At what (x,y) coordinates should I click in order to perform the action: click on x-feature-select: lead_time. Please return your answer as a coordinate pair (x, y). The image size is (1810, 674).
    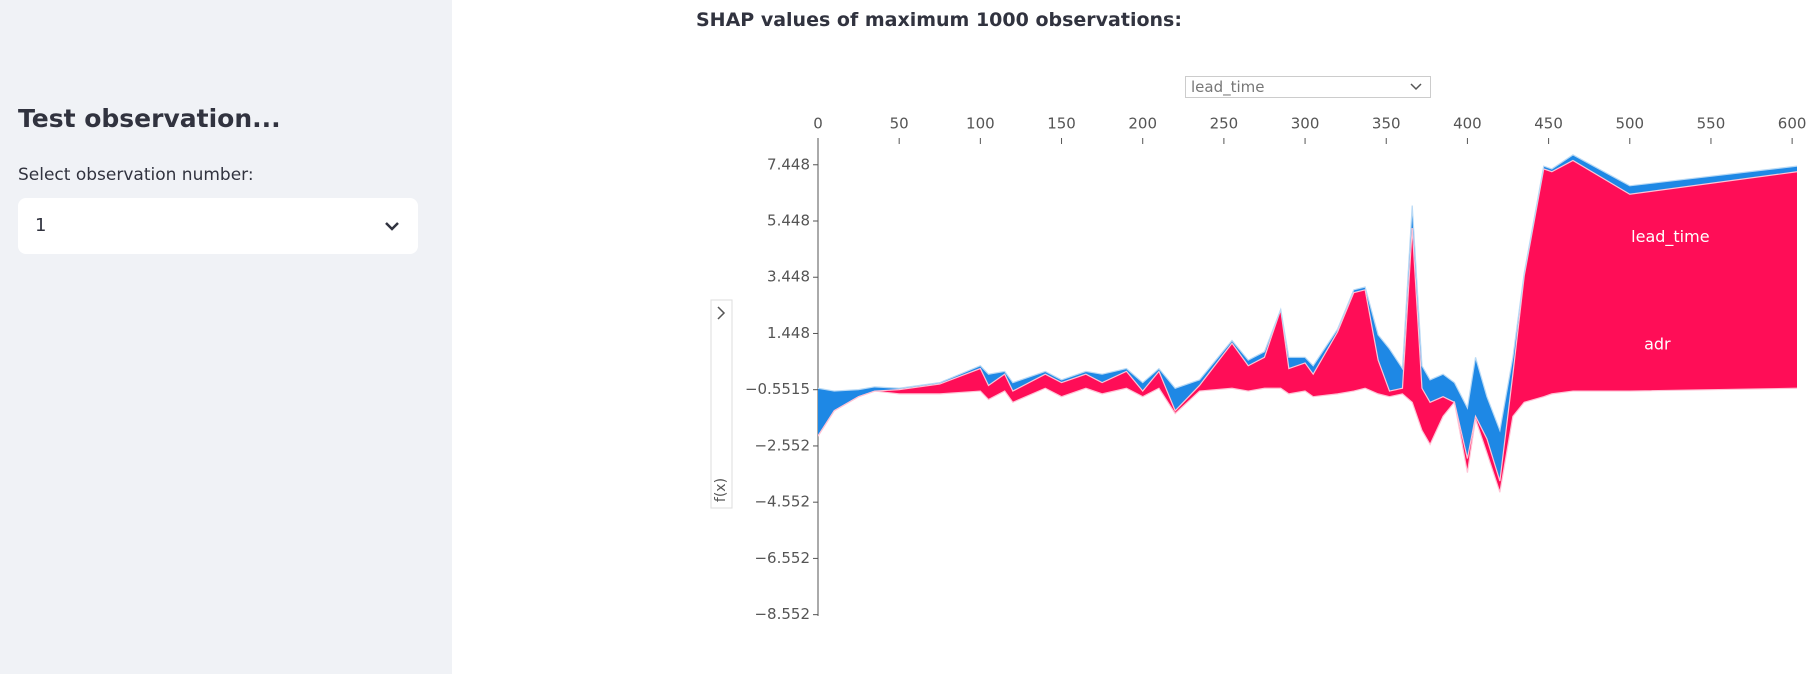
    Looking at the image, I should click on (1308, 87).